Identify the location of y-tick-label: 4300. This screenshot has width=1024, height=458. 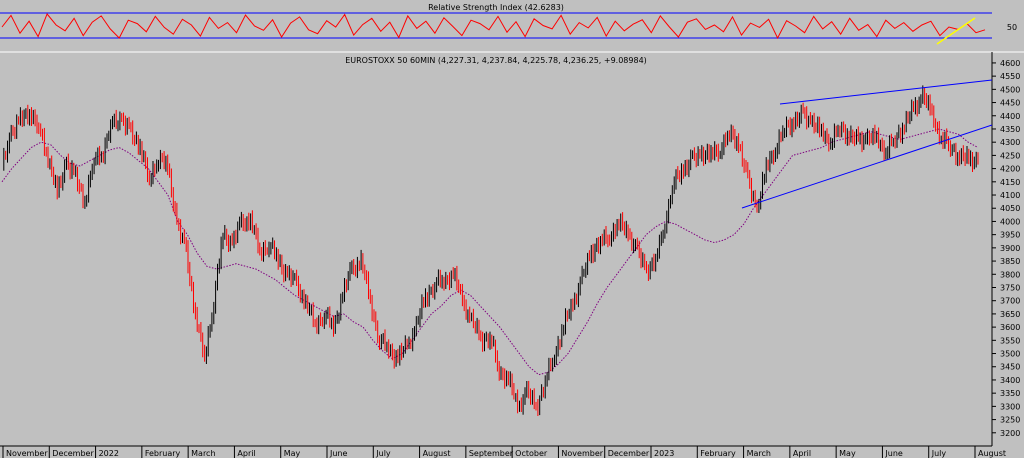
(1010, 142).